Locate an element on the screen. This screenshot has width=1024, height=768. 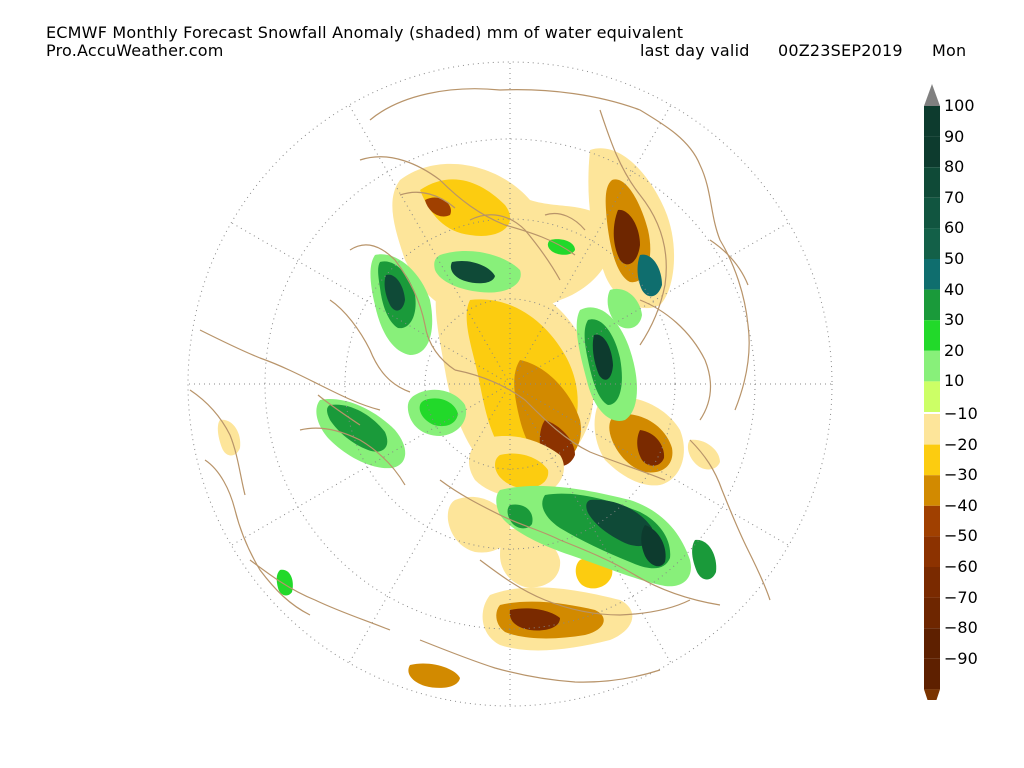
colorbar-tick-label: −70 is located at coordinates (961, 597).